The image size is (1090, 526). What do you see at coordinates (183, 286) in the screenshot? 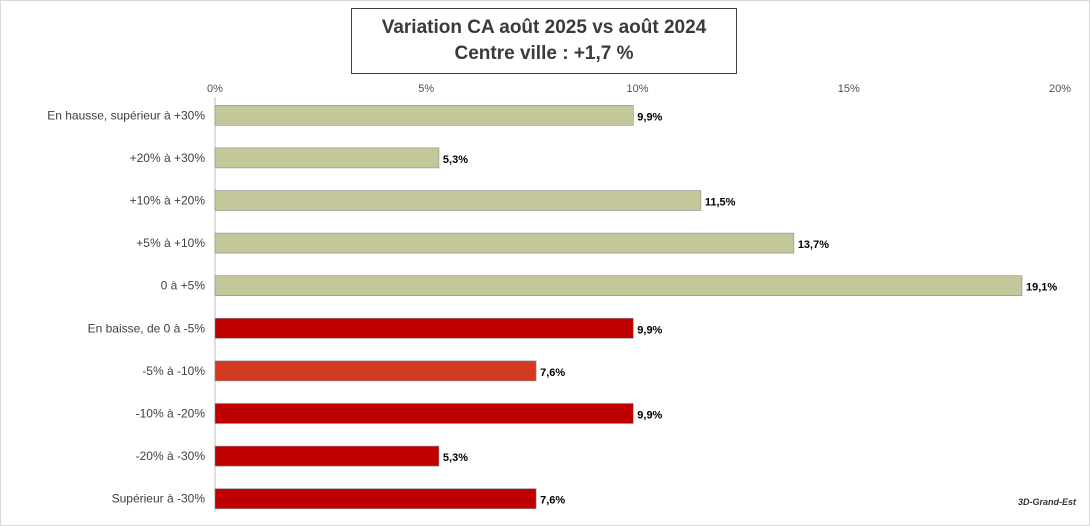
I see `category-label: 0 à +5%` at bounding box center [183, 286].